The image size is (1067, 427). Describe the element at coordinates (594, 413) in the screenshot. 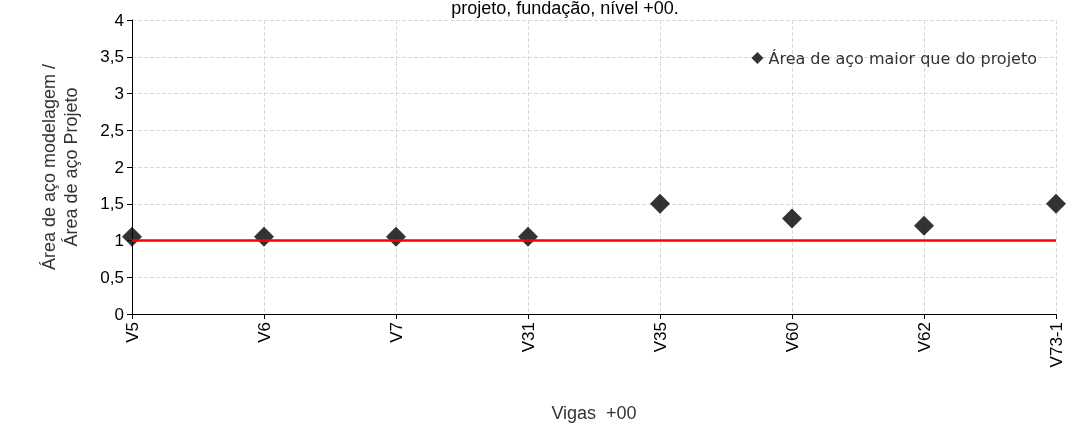

I see `x-axis-title: Vigas +00` at that location.